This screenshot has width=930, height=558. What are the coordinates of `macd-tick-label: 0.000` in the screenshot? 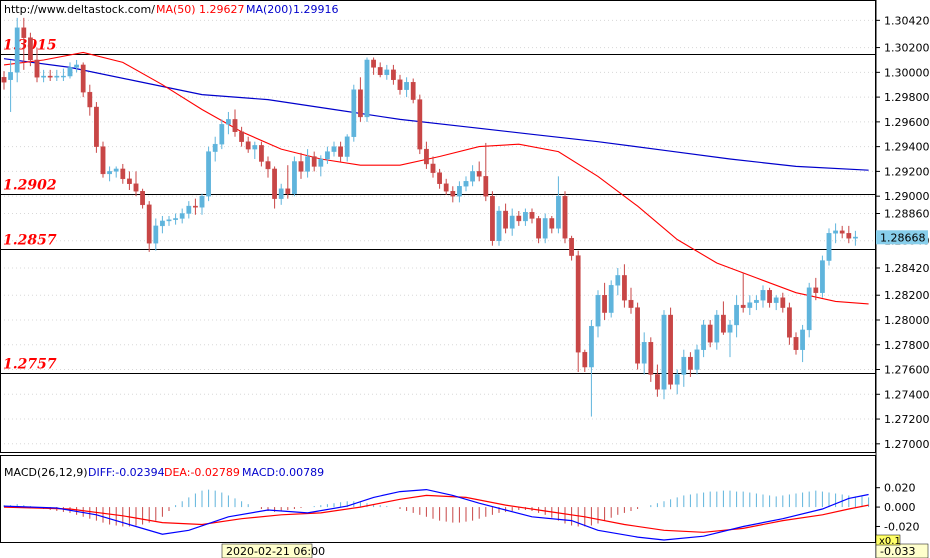 It's located at (900, 507).